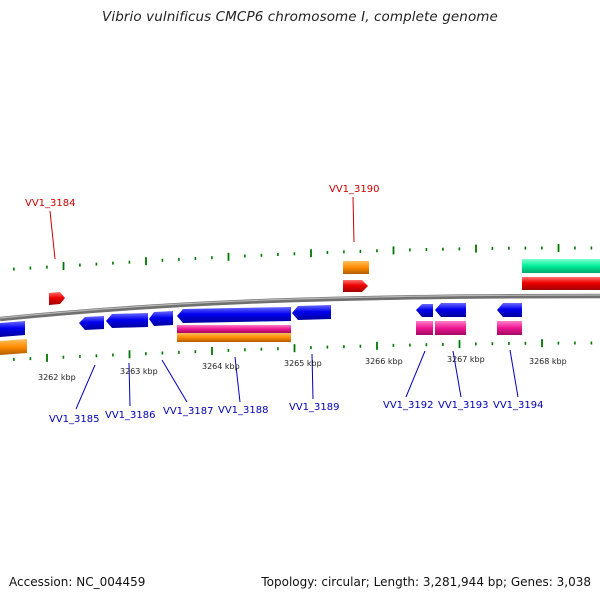  I want to click on scale-label: 3264 kbp, so click(221, 366).